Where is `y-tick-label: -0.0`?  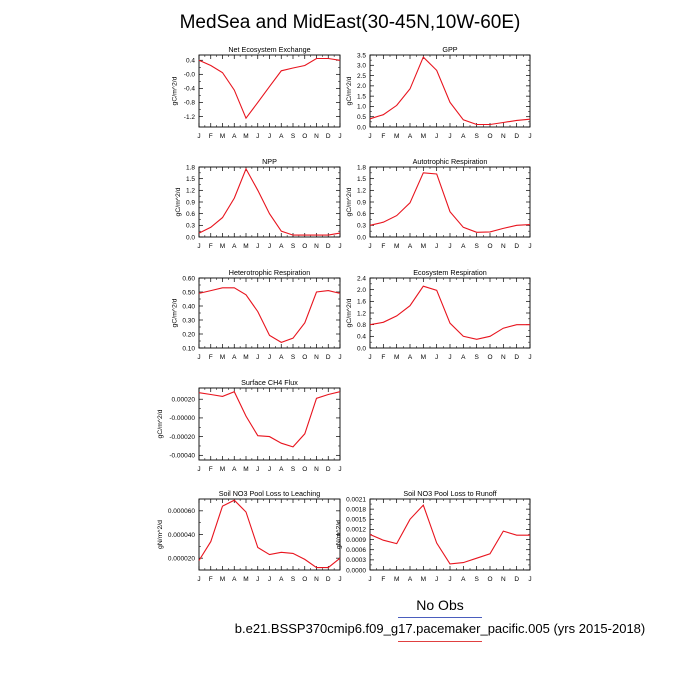
y-tick-label: -0.0 is located at coordinates (190, 75).